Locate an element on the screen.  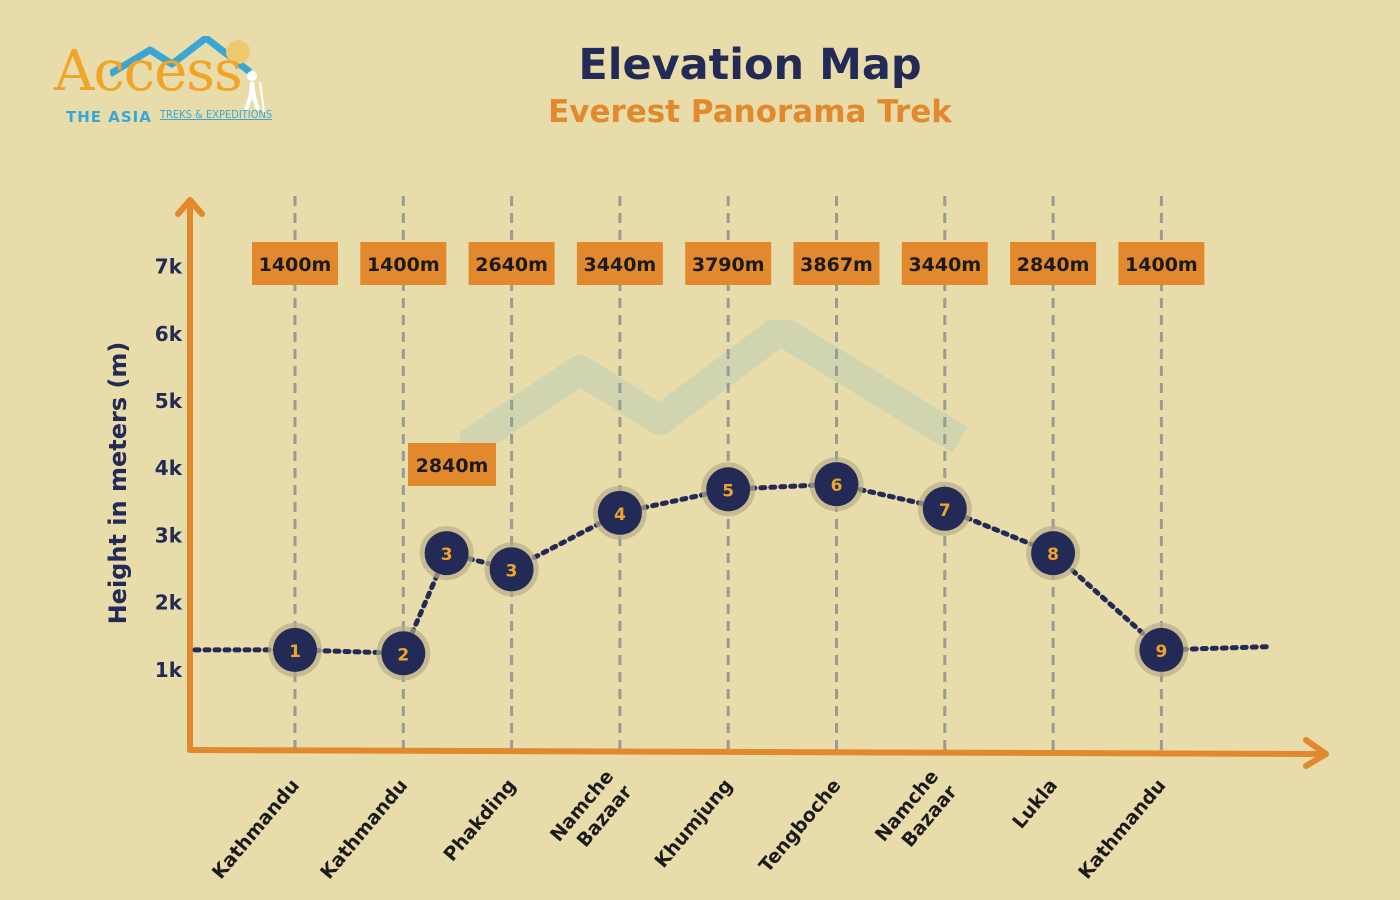
logo-wordmark: Access is located at coordinates (148, 71).